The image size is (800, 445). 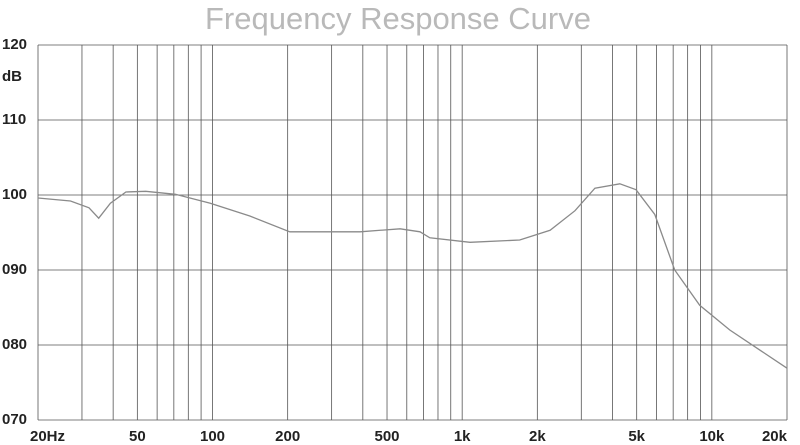 I want to click on x-tick-label: 500, so click(x=387, y=436).